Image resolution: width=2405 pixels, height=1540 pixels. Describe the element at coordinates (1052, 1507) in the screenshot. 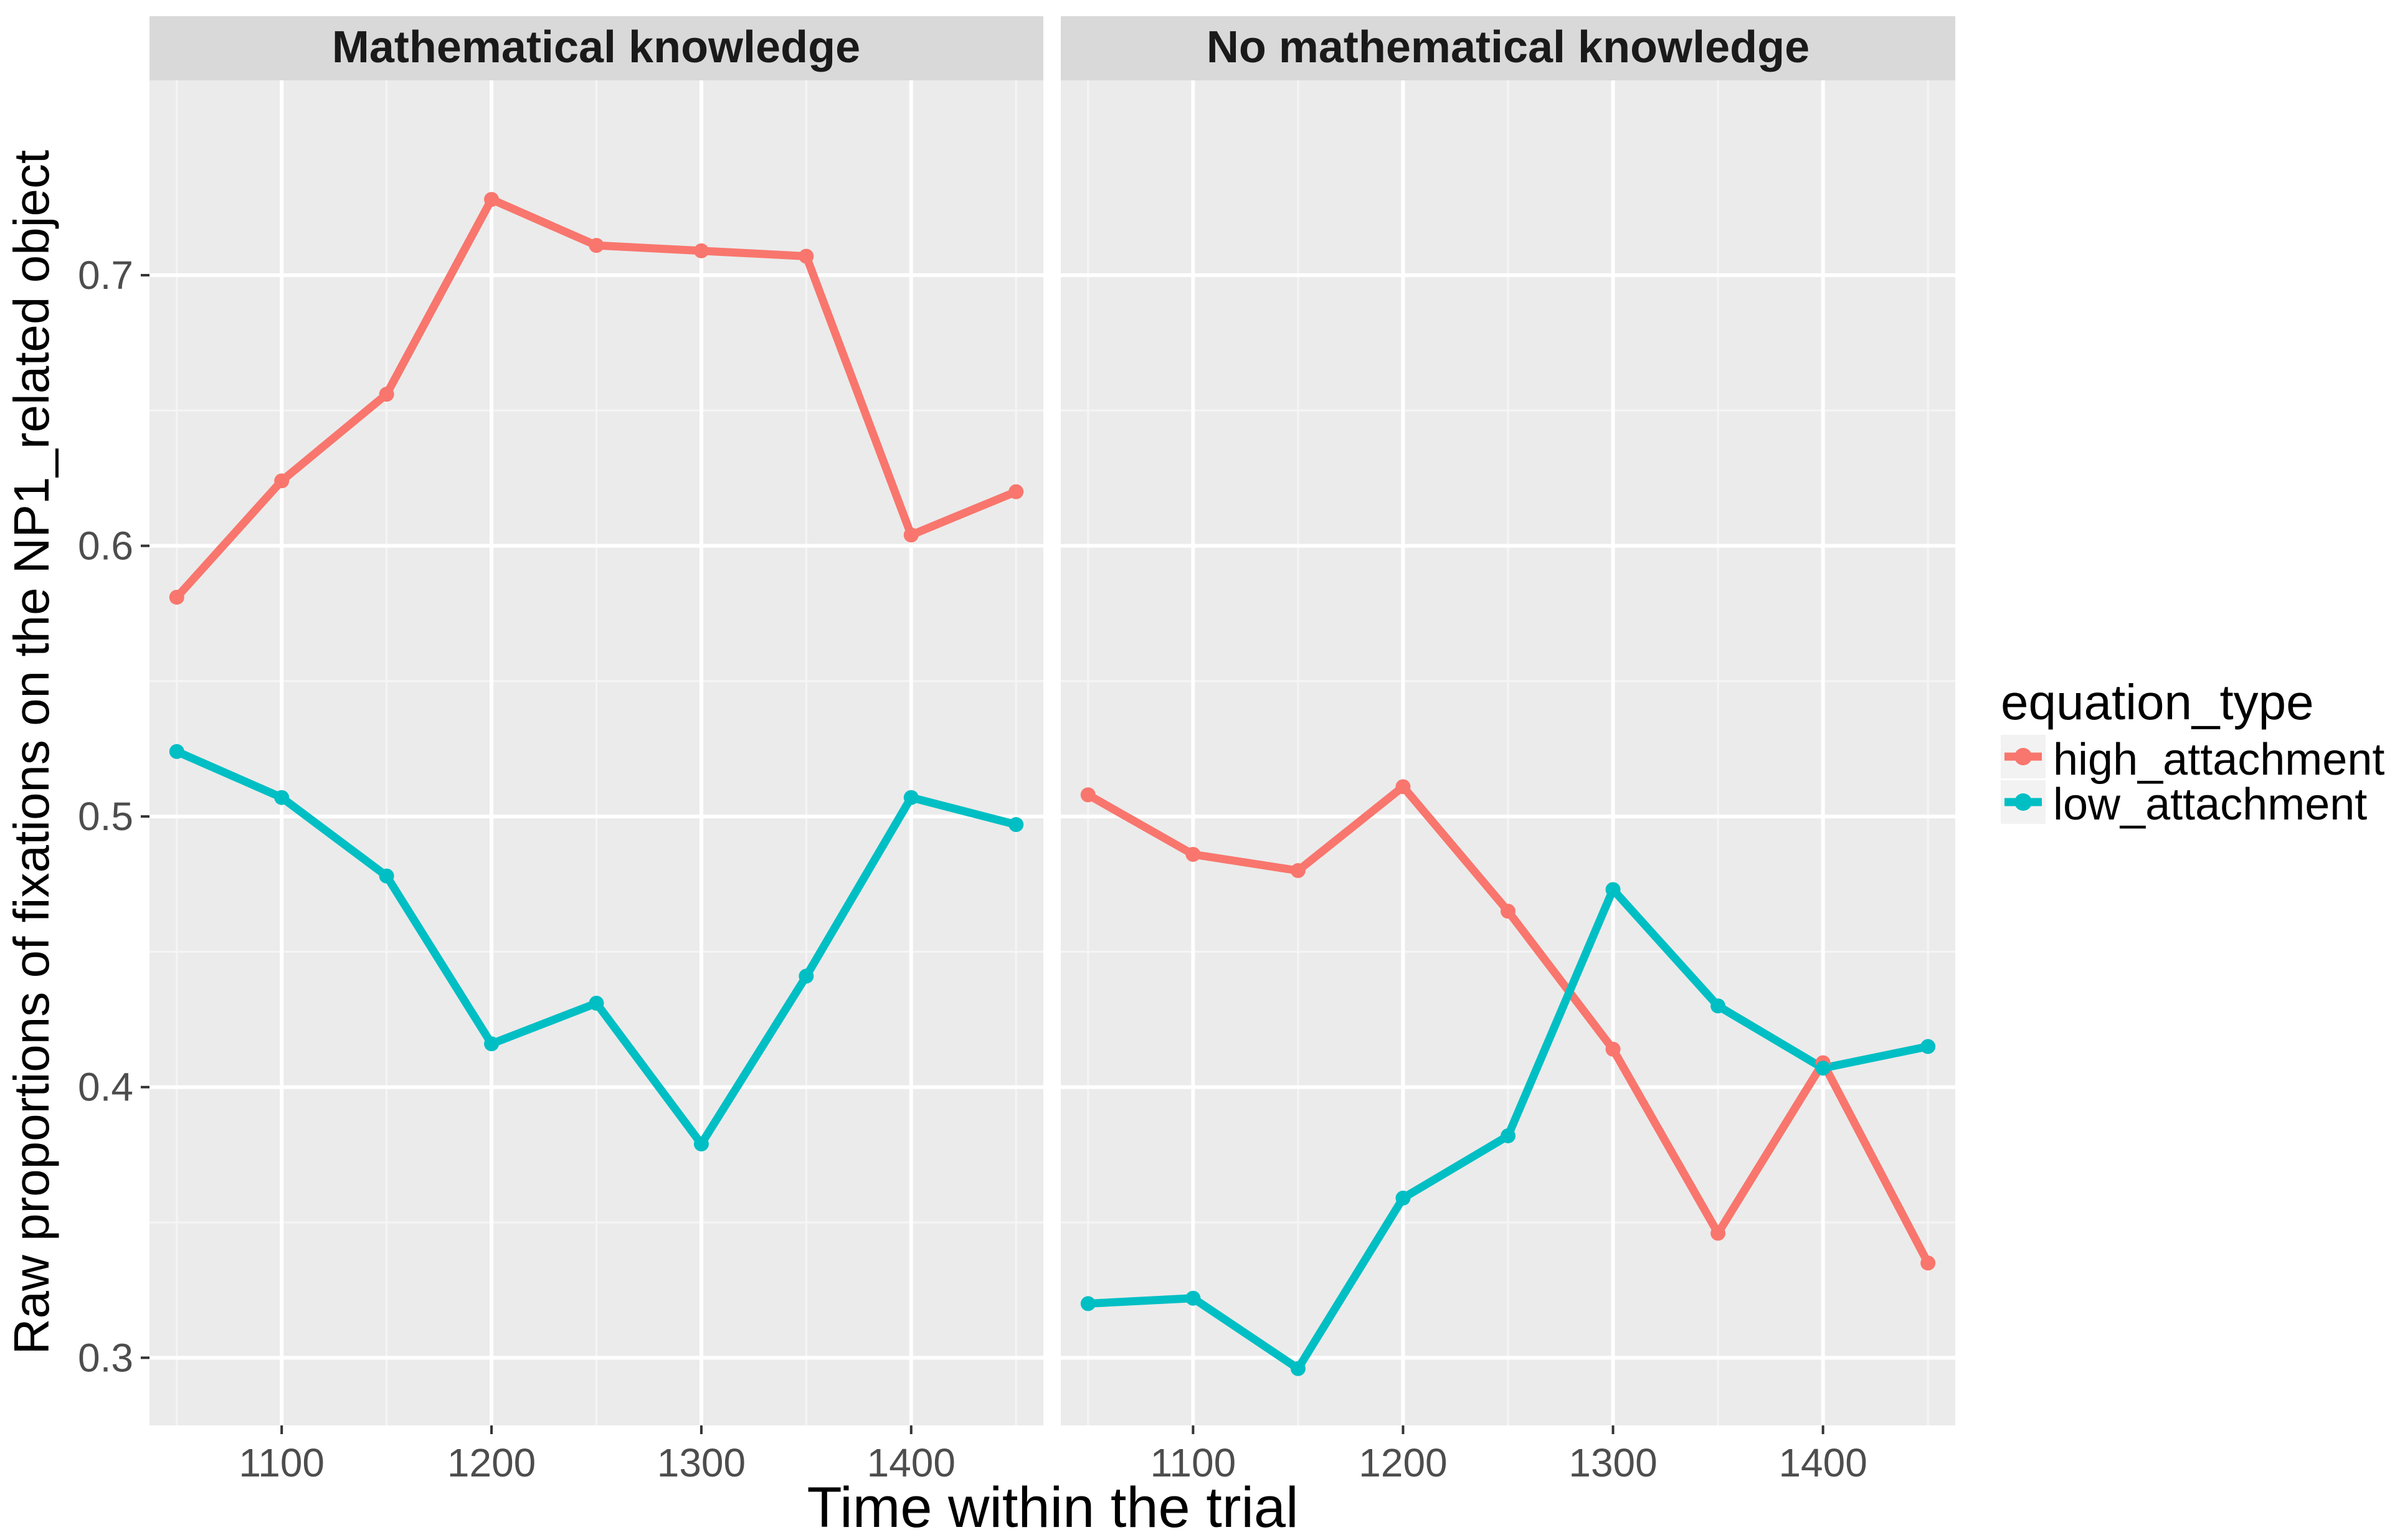

I see `x-axis-title: Time within the trial` at that location.